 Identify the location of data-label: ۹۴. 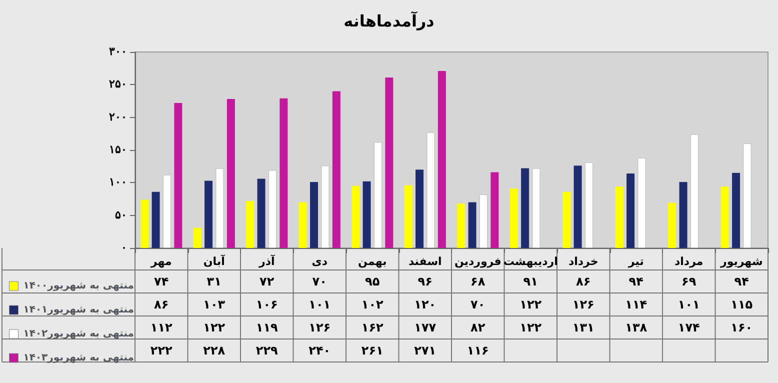
(636, 281).